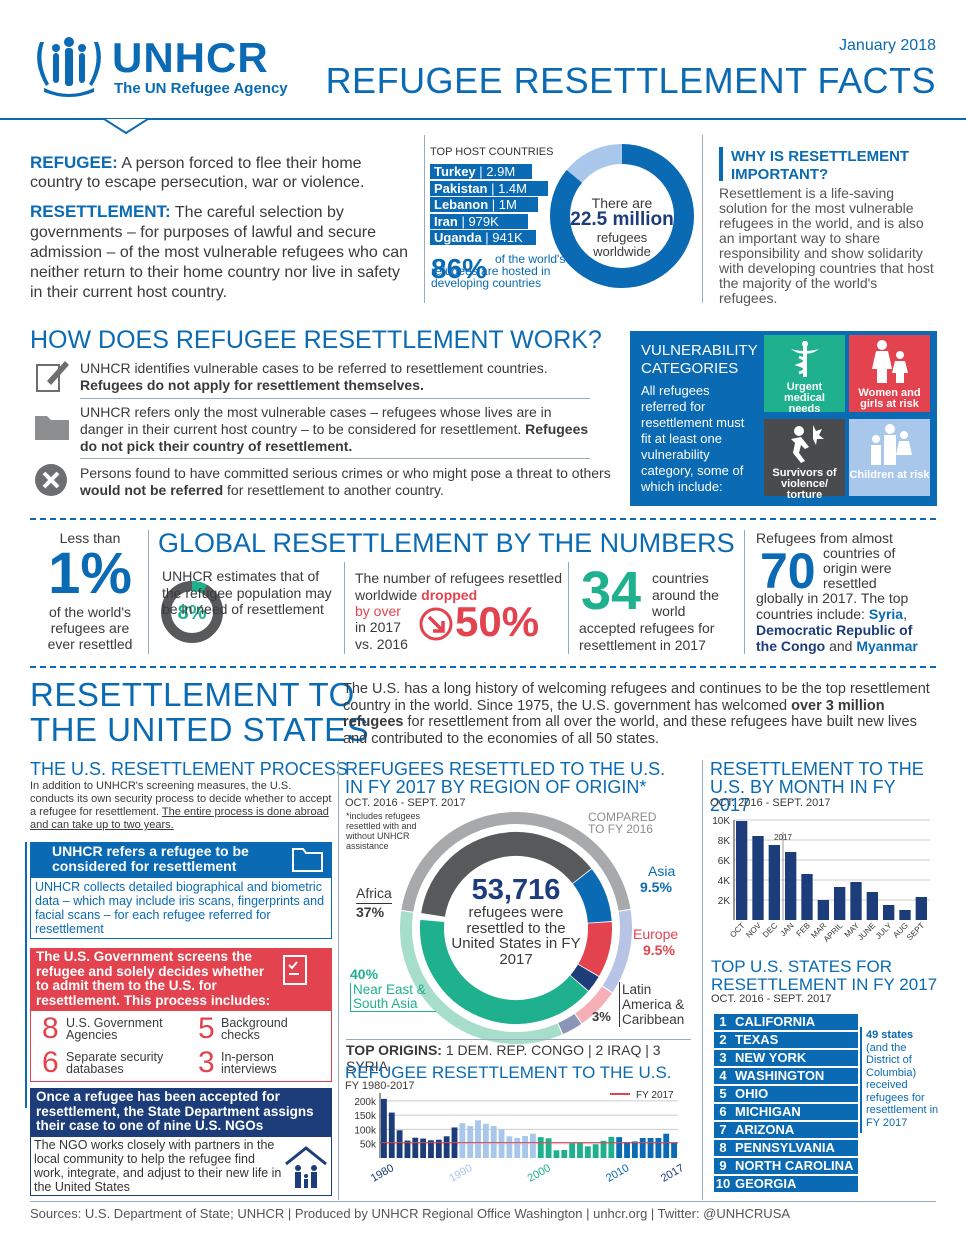  Describe the element at coordinates (483, 1201) in the screenshot. I see `footer-divider` at that location.